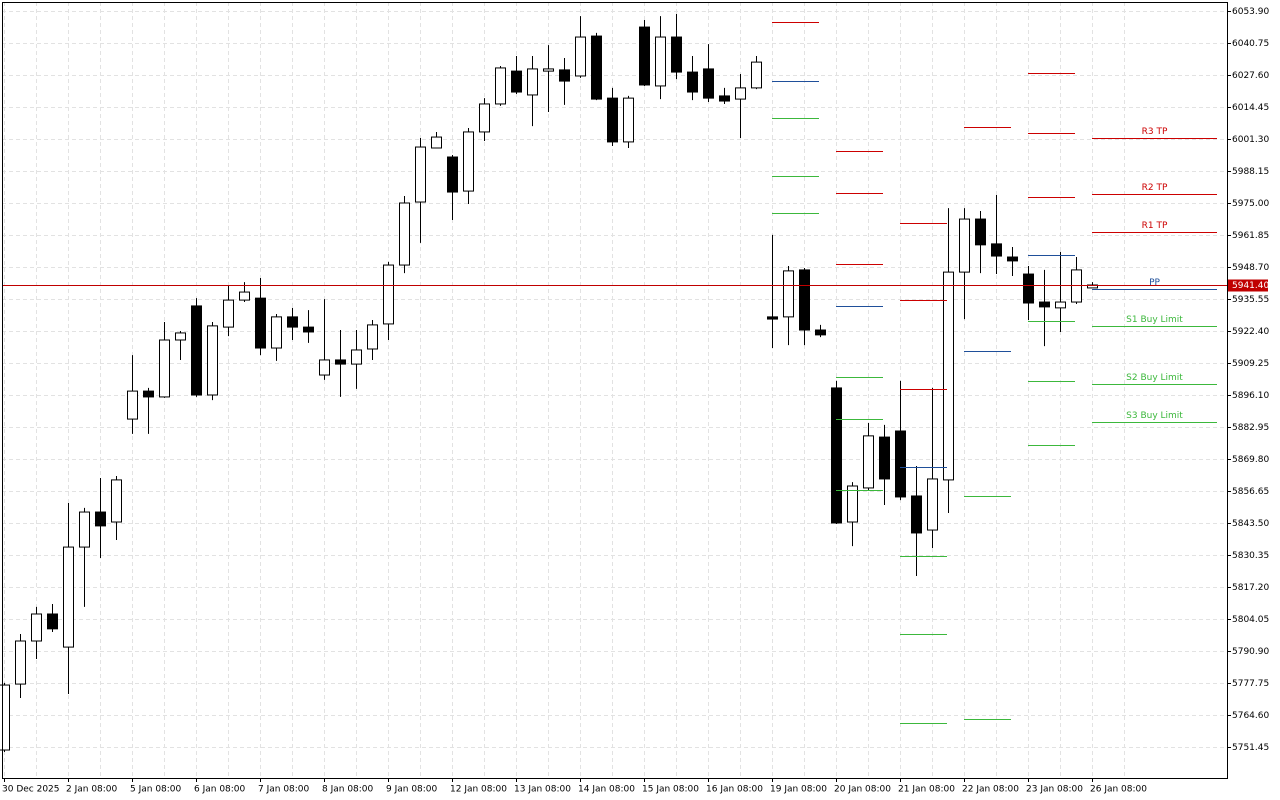 This screenshot has height=800, width=1280. I want to click on y-tick-label: 5856.65, so click(1250, 492).